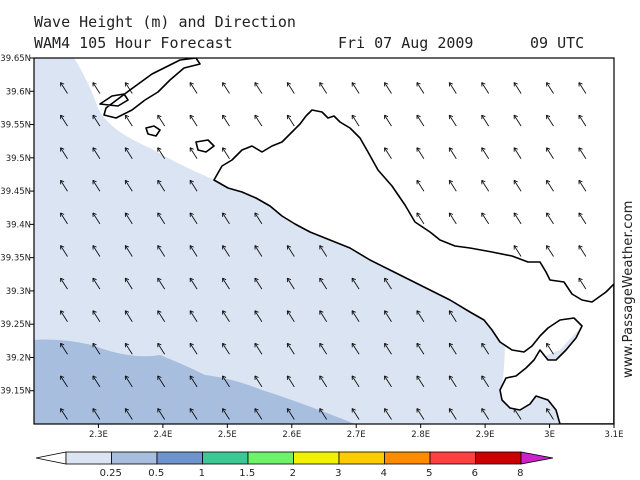  I want to click on wave-band-0.5-1, so click(194, 381).